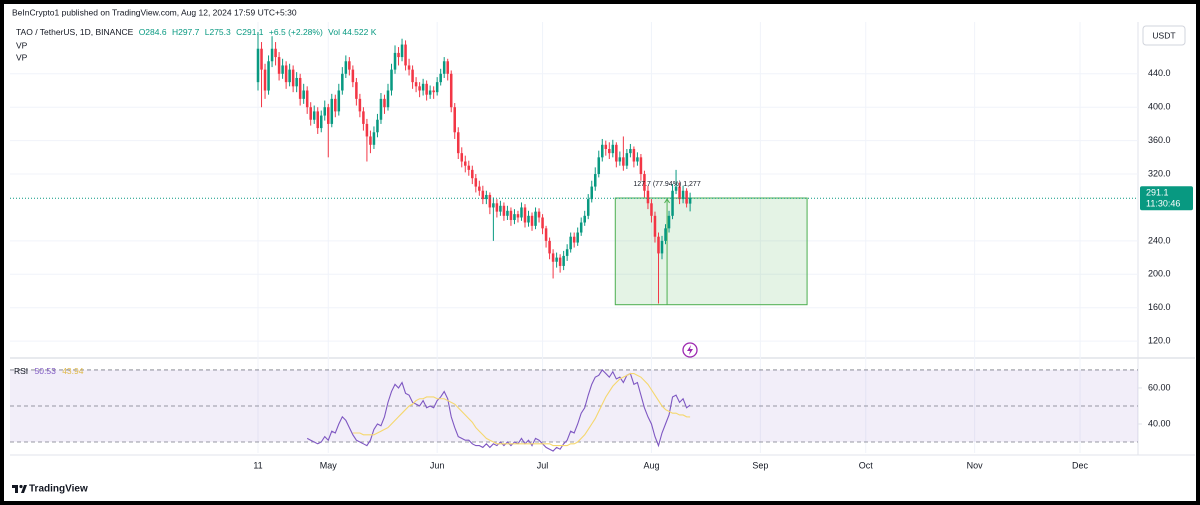  I want to click on x-tick-label: Aug, so click(651, 465).